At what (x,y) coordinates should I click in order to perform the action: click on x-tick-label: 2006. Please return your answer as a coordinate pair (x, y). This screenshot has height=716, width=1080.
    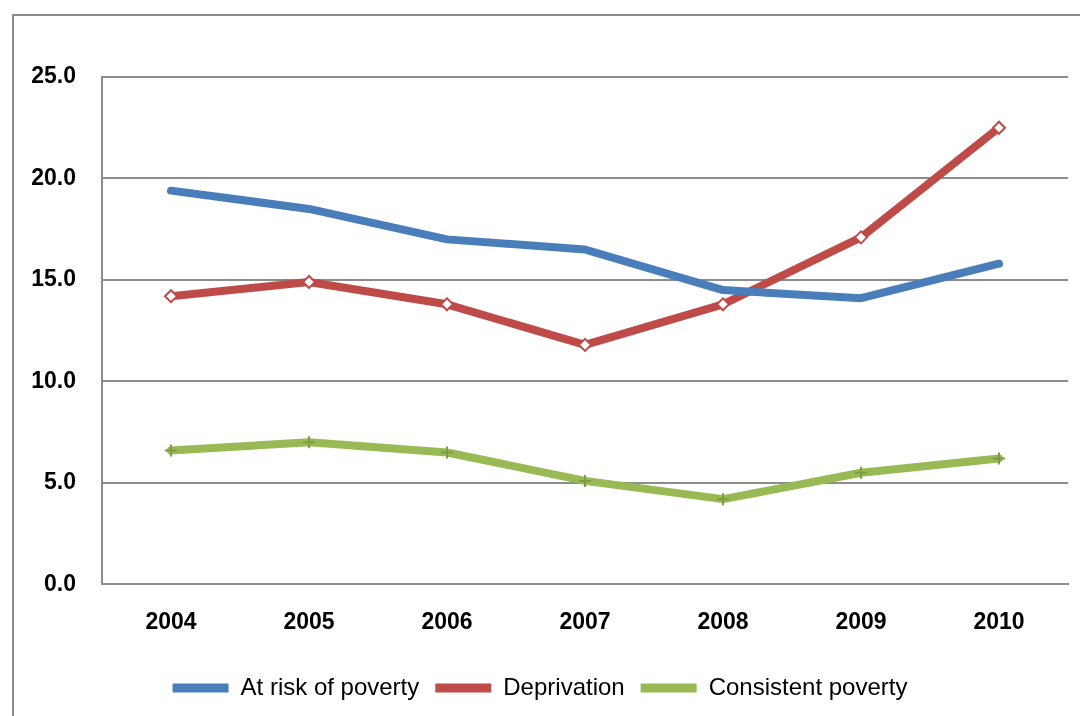
    Looking at the image, I should click on (447, 620).